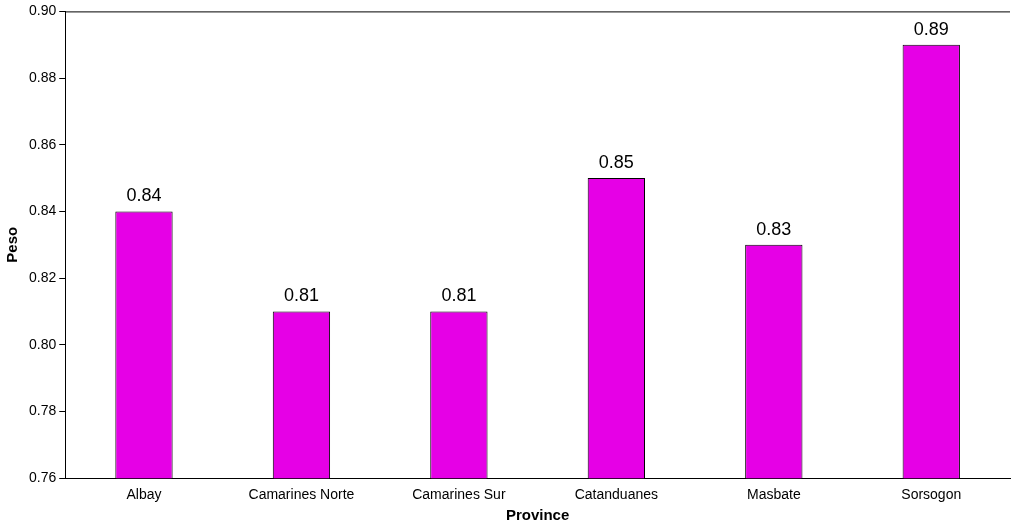 Image resolution: width=1016 pixels, height=525 pixels. I want to click on y-tick-label: 0.84, so click(43, 210).